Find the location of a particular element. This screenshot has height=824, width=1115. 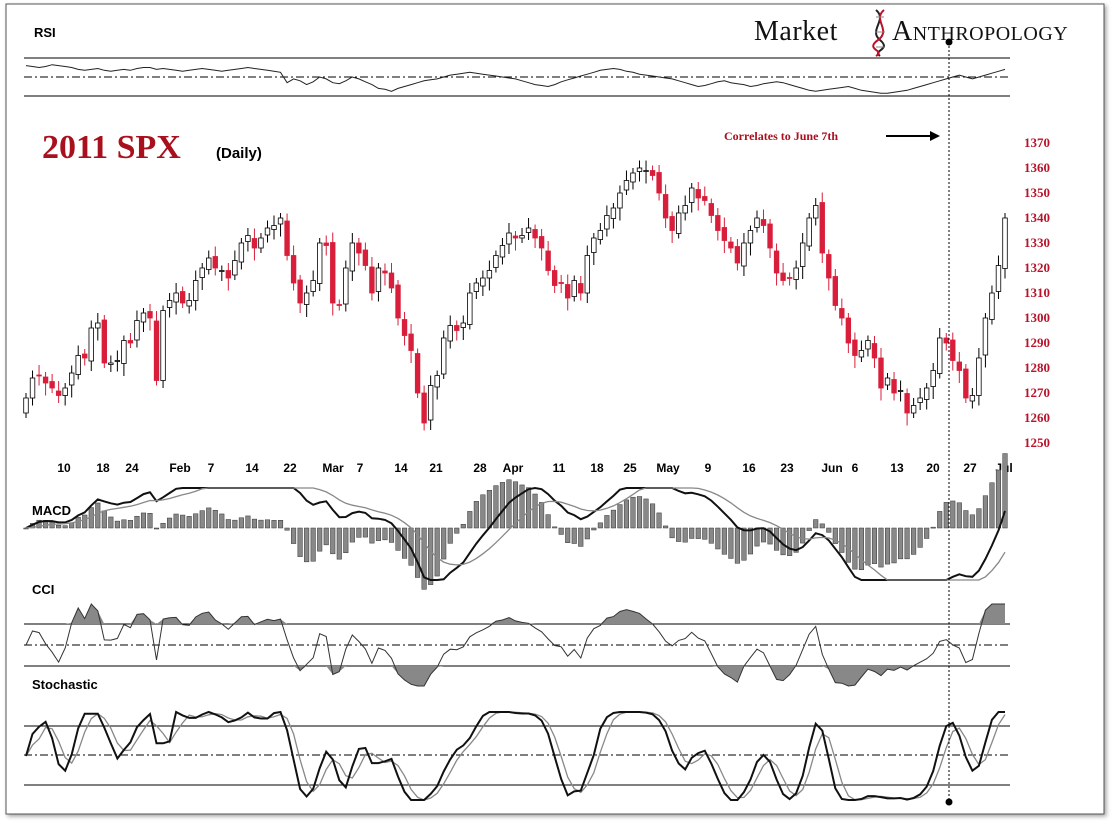

date-tick-label: Jun is located at coordinates (831, 468).